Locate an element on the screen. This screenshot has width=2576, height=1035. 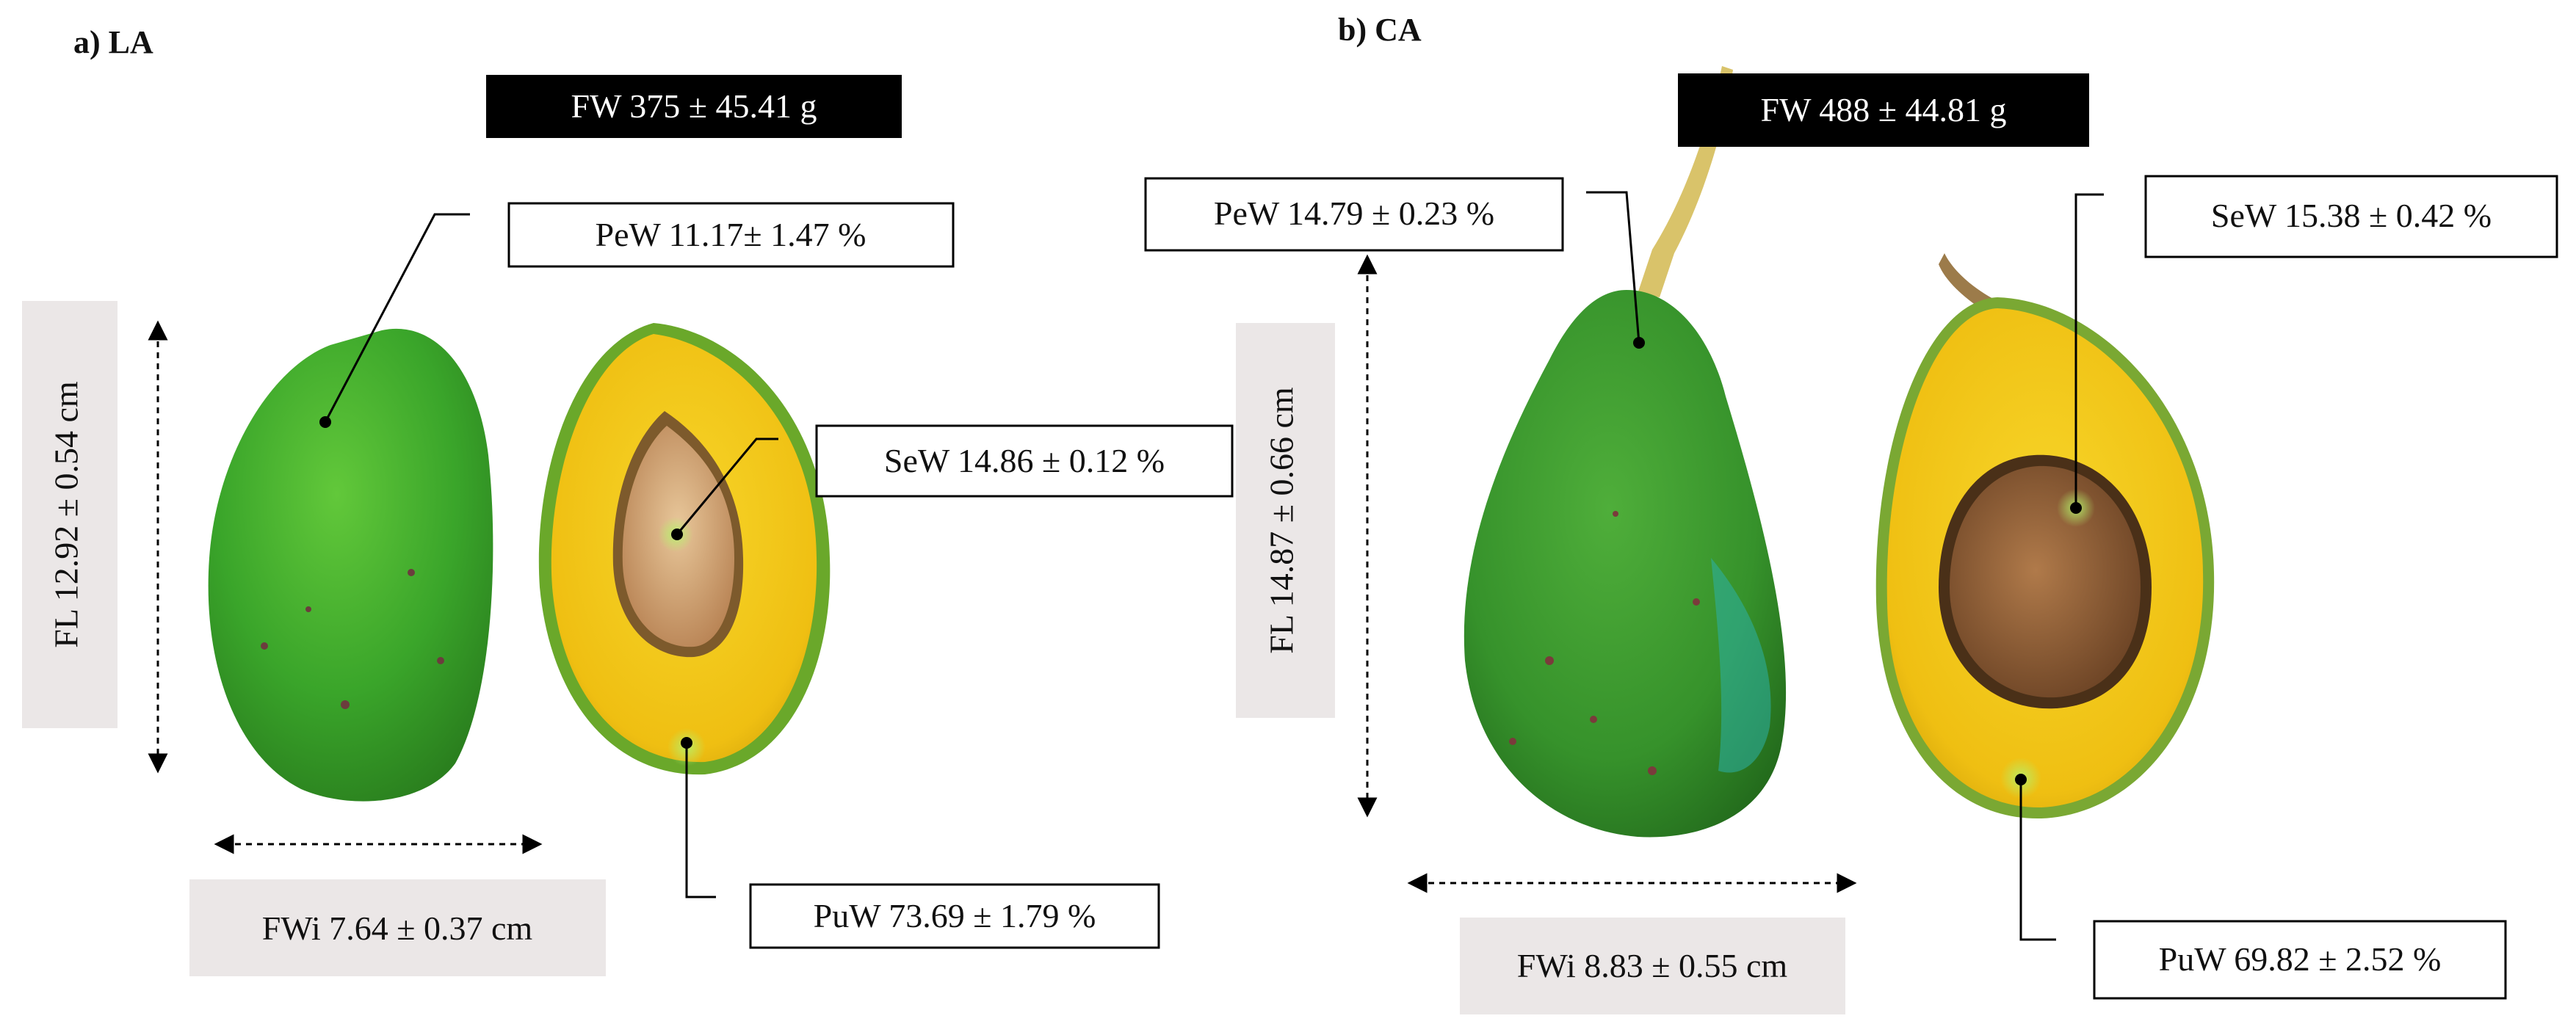
panel-a-fl-text: FL 12.92 ± 0.54 cm is located at coordinates (66, 514).